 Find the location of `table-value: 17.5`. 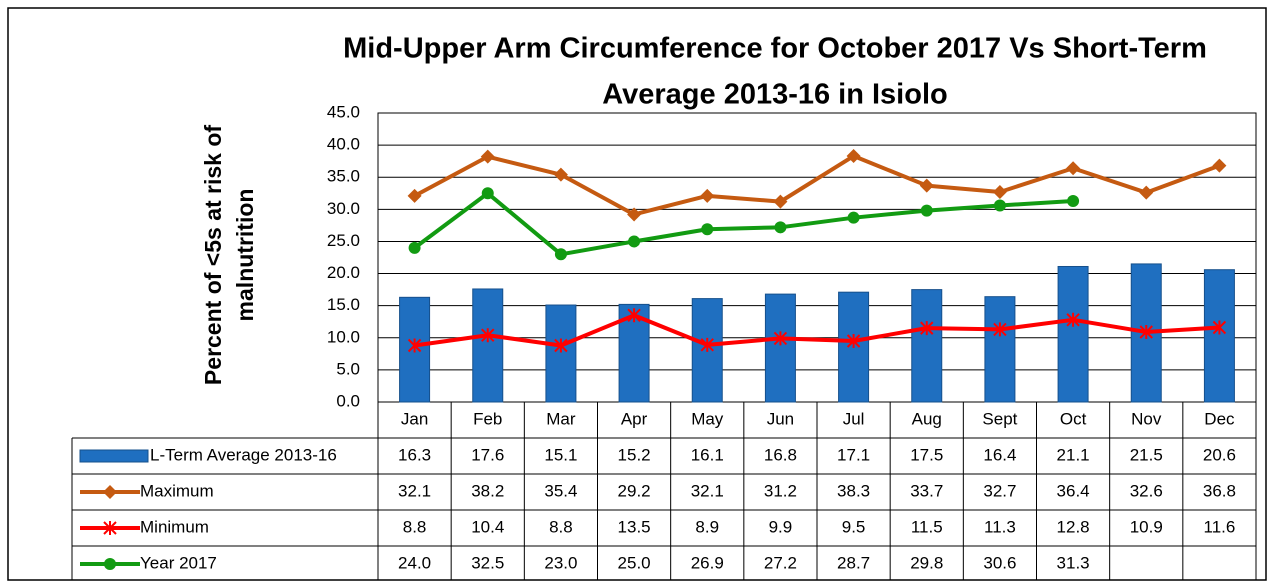

table-value: 17.5 is located at coordinates (926, 454).